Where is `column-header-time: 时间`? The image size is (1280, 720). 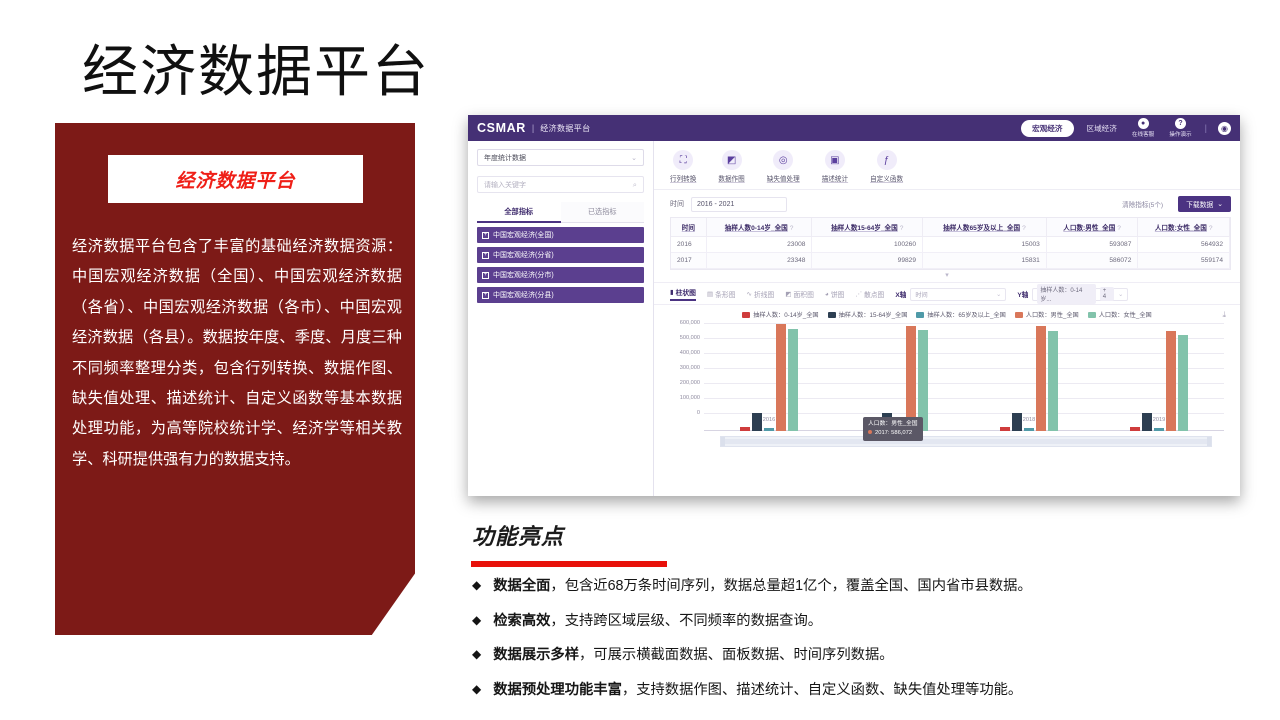 column-header-time: 时间 is located at coordinates (689, 227).